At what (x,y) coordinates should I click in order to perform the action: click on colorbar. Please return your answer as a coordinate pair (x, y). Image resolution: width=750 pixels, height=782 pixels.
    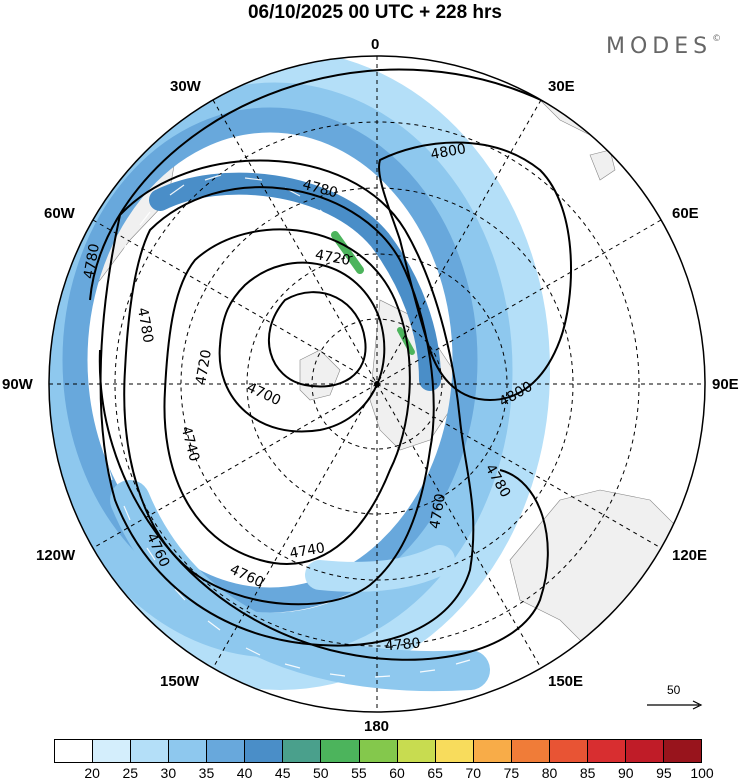
    Looking at the image, I should click on (378, 751).